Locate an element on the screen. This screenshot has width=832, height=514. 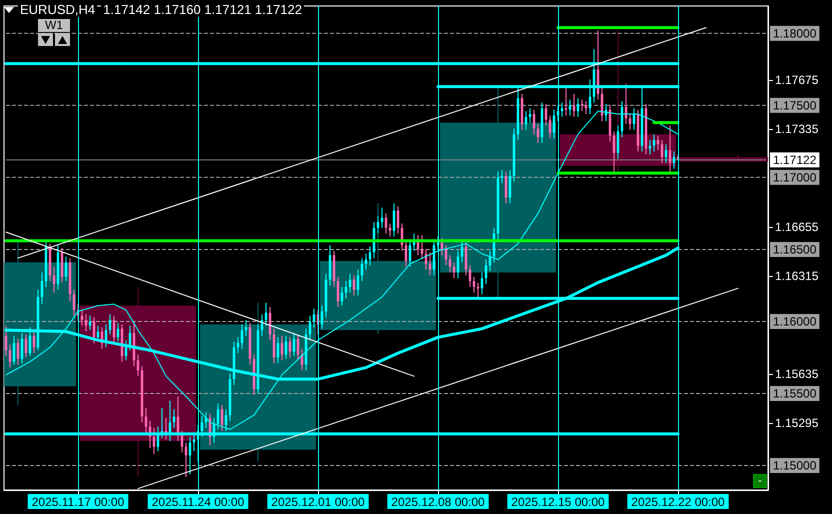
ref-line-label: 1.15000 is located at coordinates (795, 465).